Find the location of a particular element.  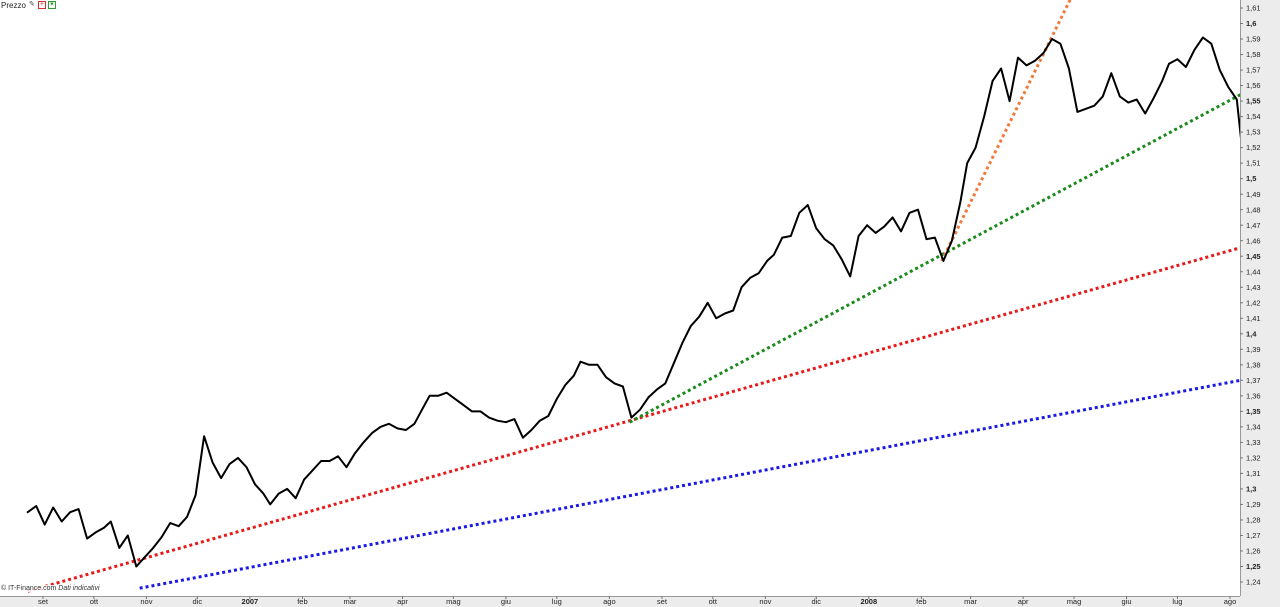

source-credit: © IT-Finance.com Dati indicativi is located at coordinates (50, 588).